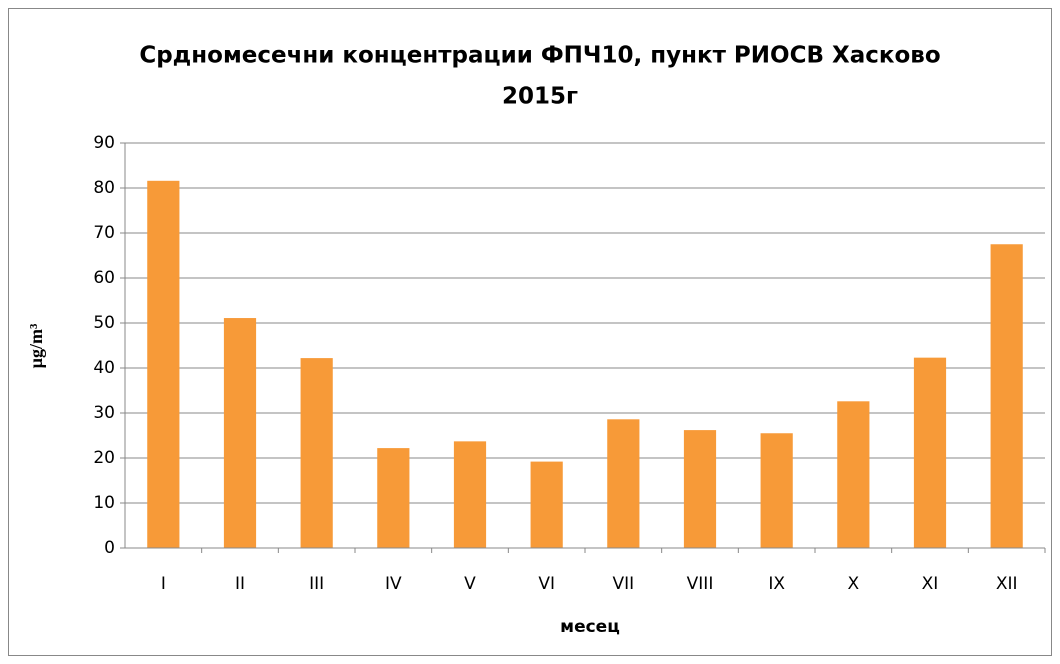  I want to click on x-axis-label: месец, so click(590, 627).